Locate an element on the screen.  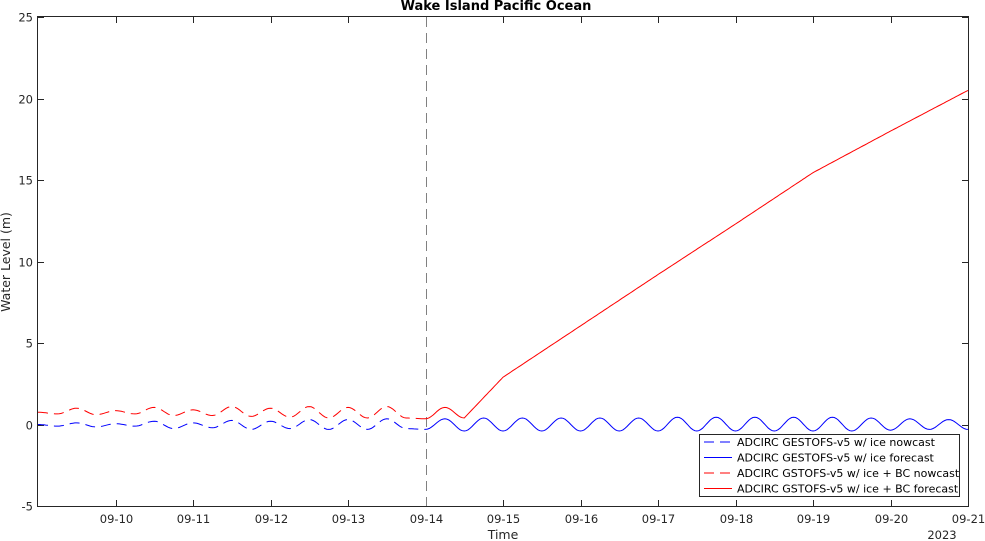
x-tick-label: 09-20 is located at coordinates (891, 519).